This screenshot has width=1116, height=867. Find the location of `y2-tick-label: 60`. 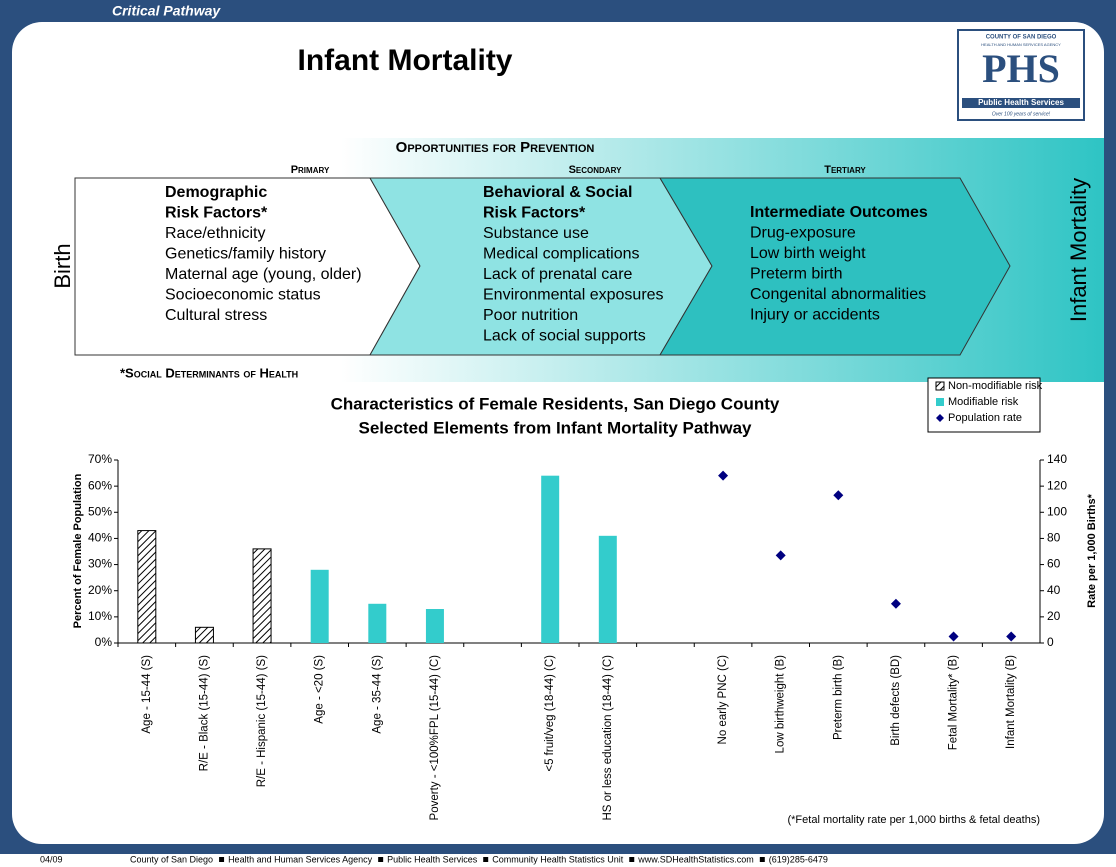

y2-tick-label: 60 is located at coordinates (1054, 564).